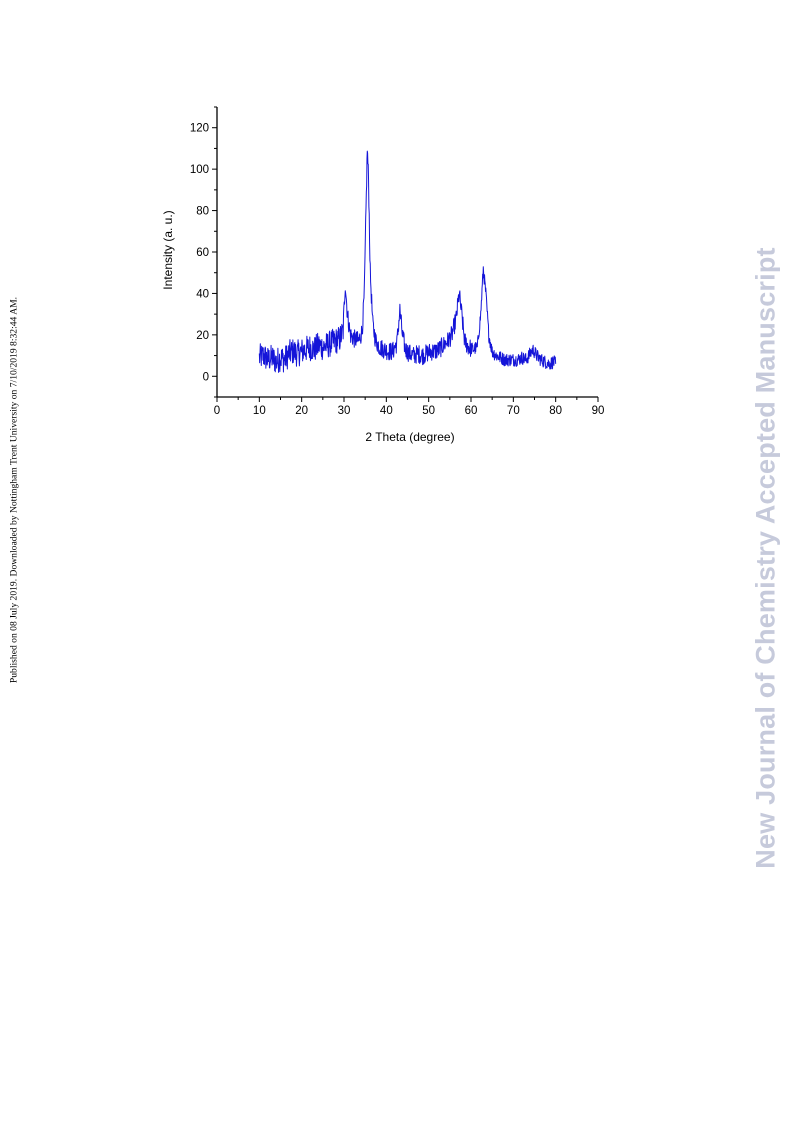  Describe the element at coordinates (259, 411) in the screenshot. I see `x-tick-label: 10` at that location.